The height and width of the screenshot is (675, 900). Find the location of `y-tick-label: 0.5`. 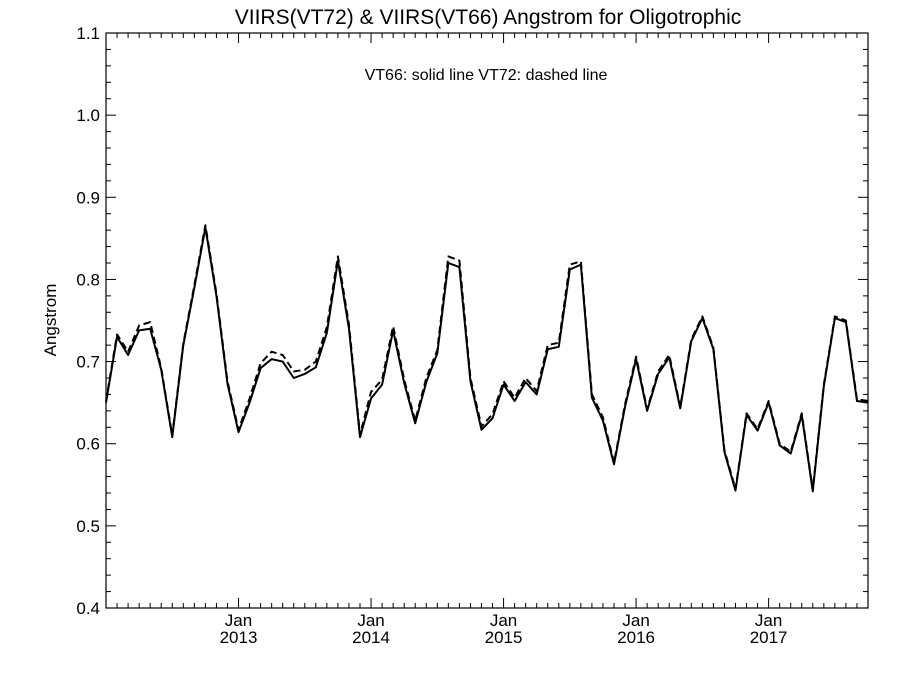

y-tick-label: 0.5 is located at coordinates (88, 526).